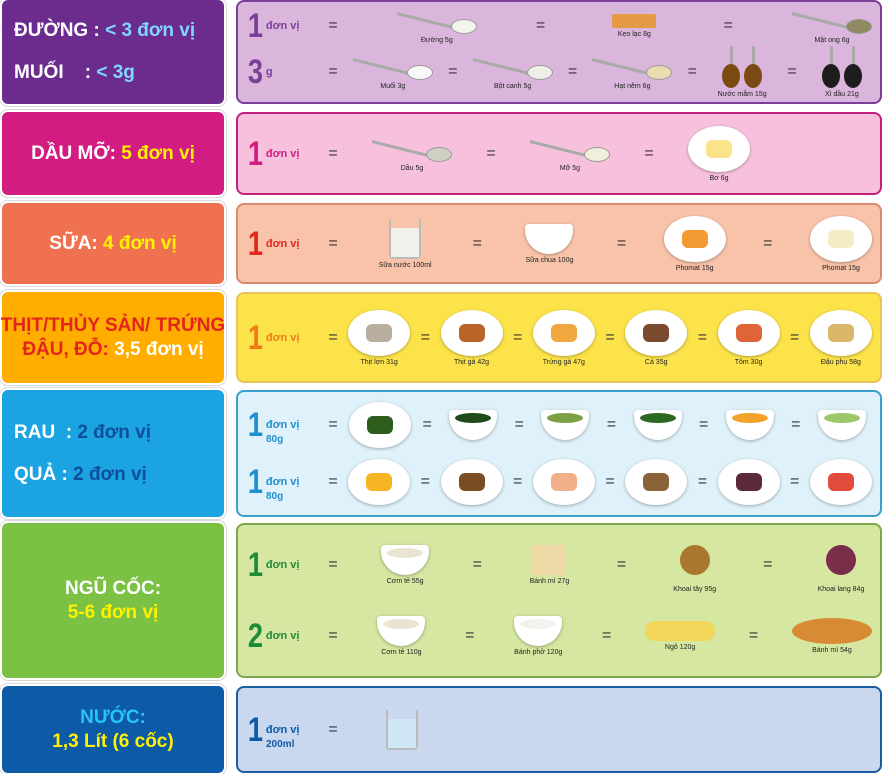  I want to click on category-text: 4 đơn vị, so click(140, 243).